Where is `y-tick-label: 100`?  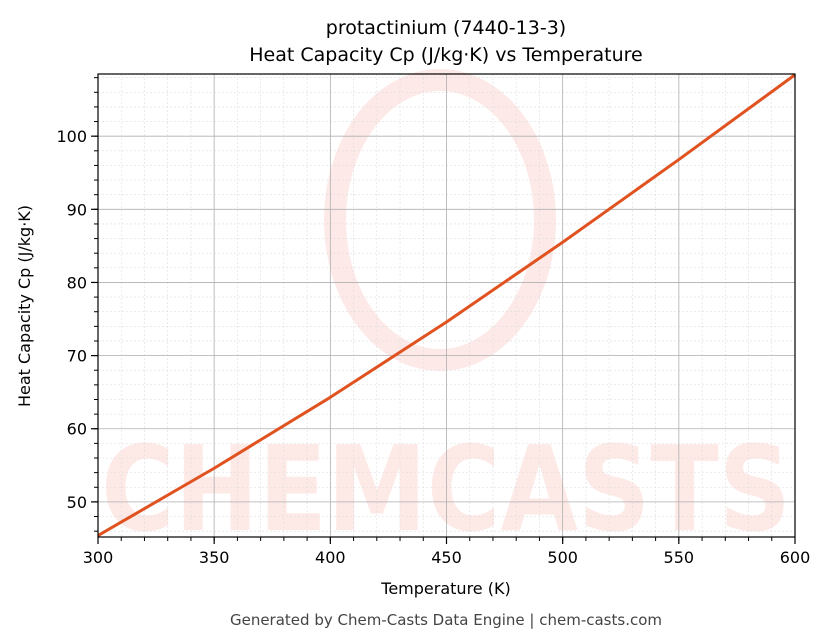 y-tick-label: 100 is located at coordinates (71, 136).